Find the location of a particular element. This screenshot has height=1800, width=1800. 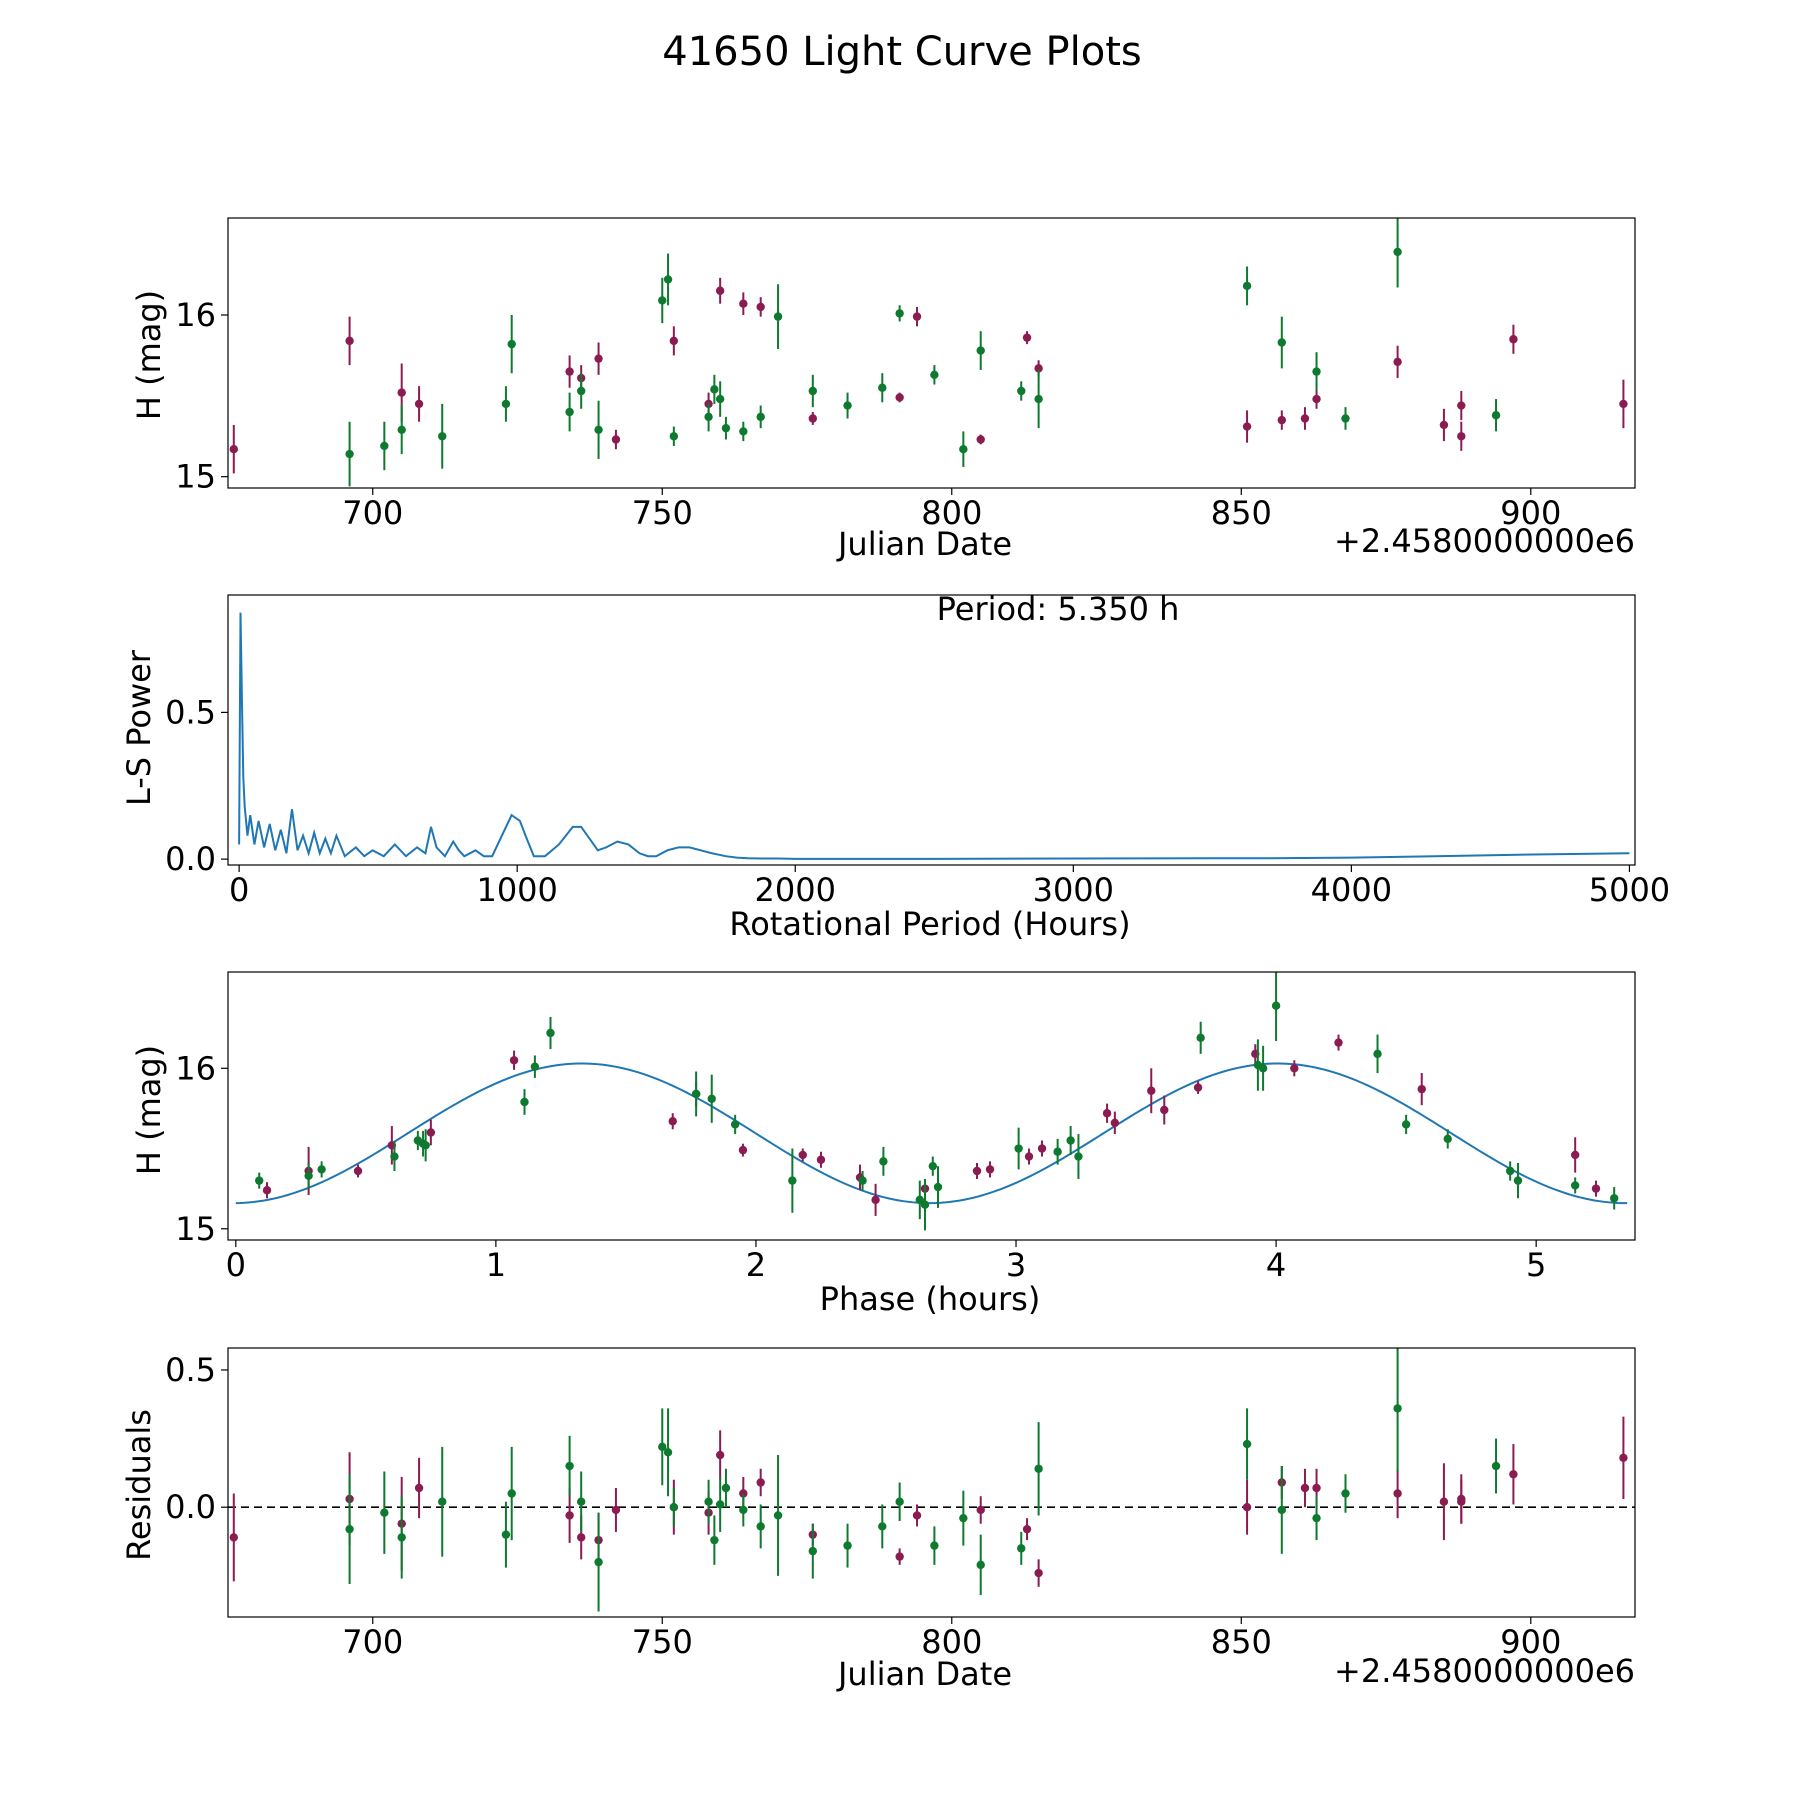

panel1-offset-label: +2.4580000000e6 is located at coordinates (1484, 541).